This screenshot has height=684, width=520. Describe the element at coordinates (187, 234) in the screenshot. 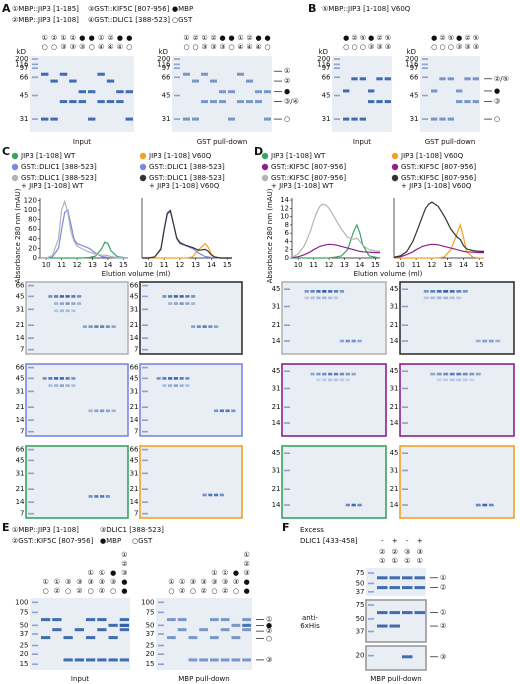

I see `data-line` at that location.